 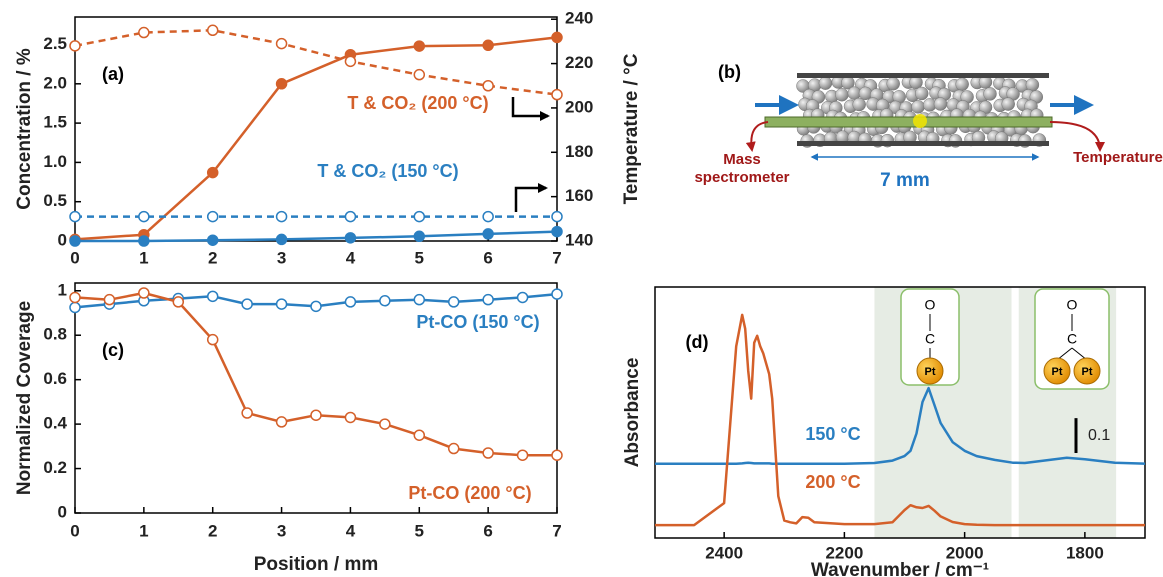 What do you see at coordinates (417, 103) in the screenshot?
I see `annotation: T & CO₂ (200 °C)` at bounding box center [417, 103].